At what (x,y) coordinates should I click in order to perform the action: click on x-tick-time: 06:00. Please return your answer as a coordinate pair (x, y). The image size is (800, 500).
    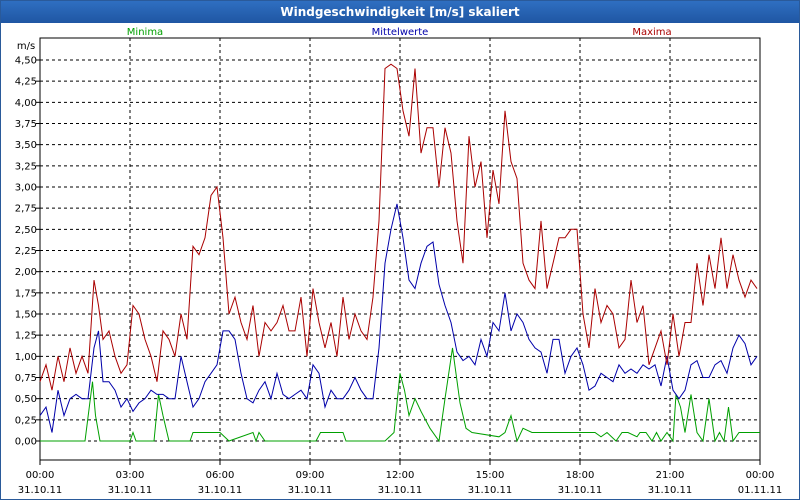
    Looking at the image, I should click on (220, 475).